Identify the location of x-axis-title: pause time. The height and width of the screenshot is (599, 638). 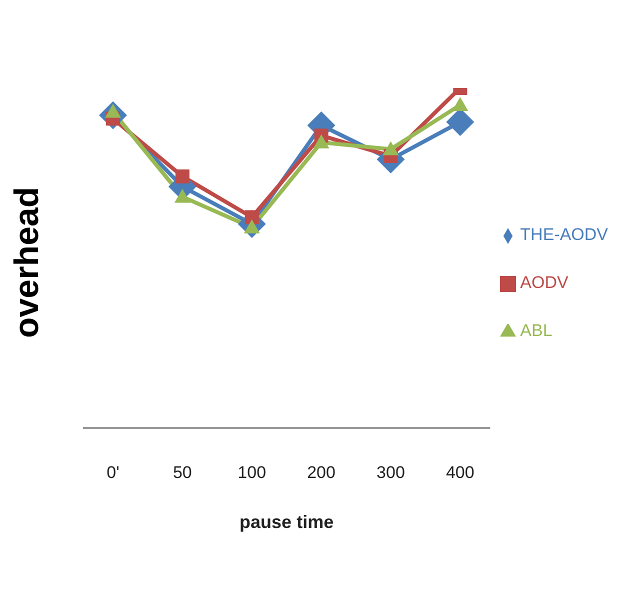
(287, 522).